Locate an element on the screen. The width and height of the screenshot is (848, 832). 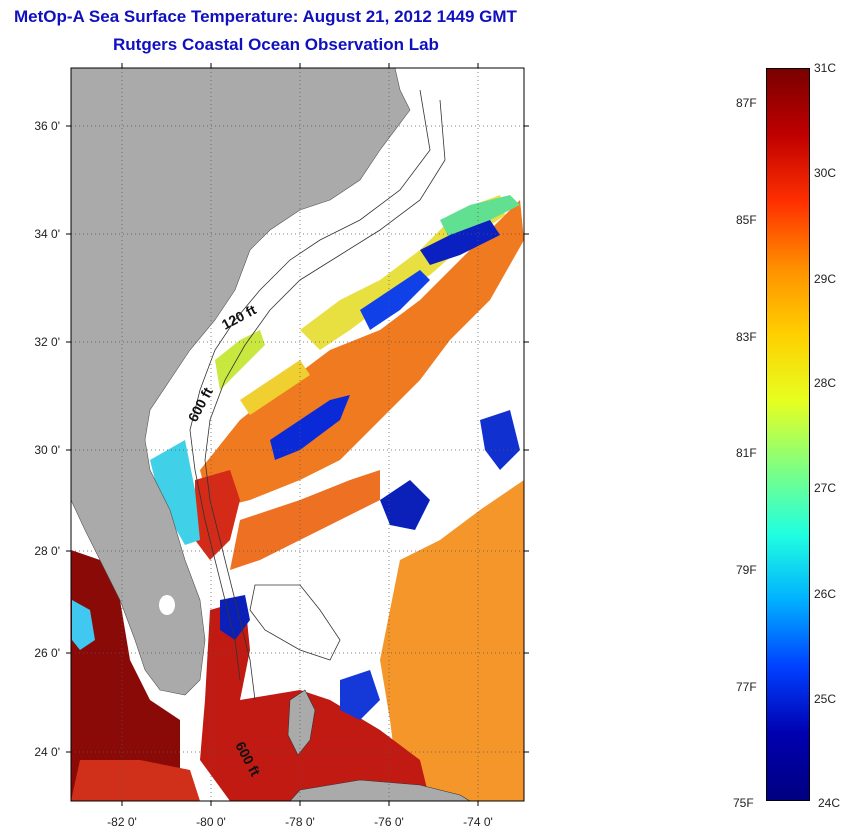
sst-orange-east is located at coordinates (452, 640).